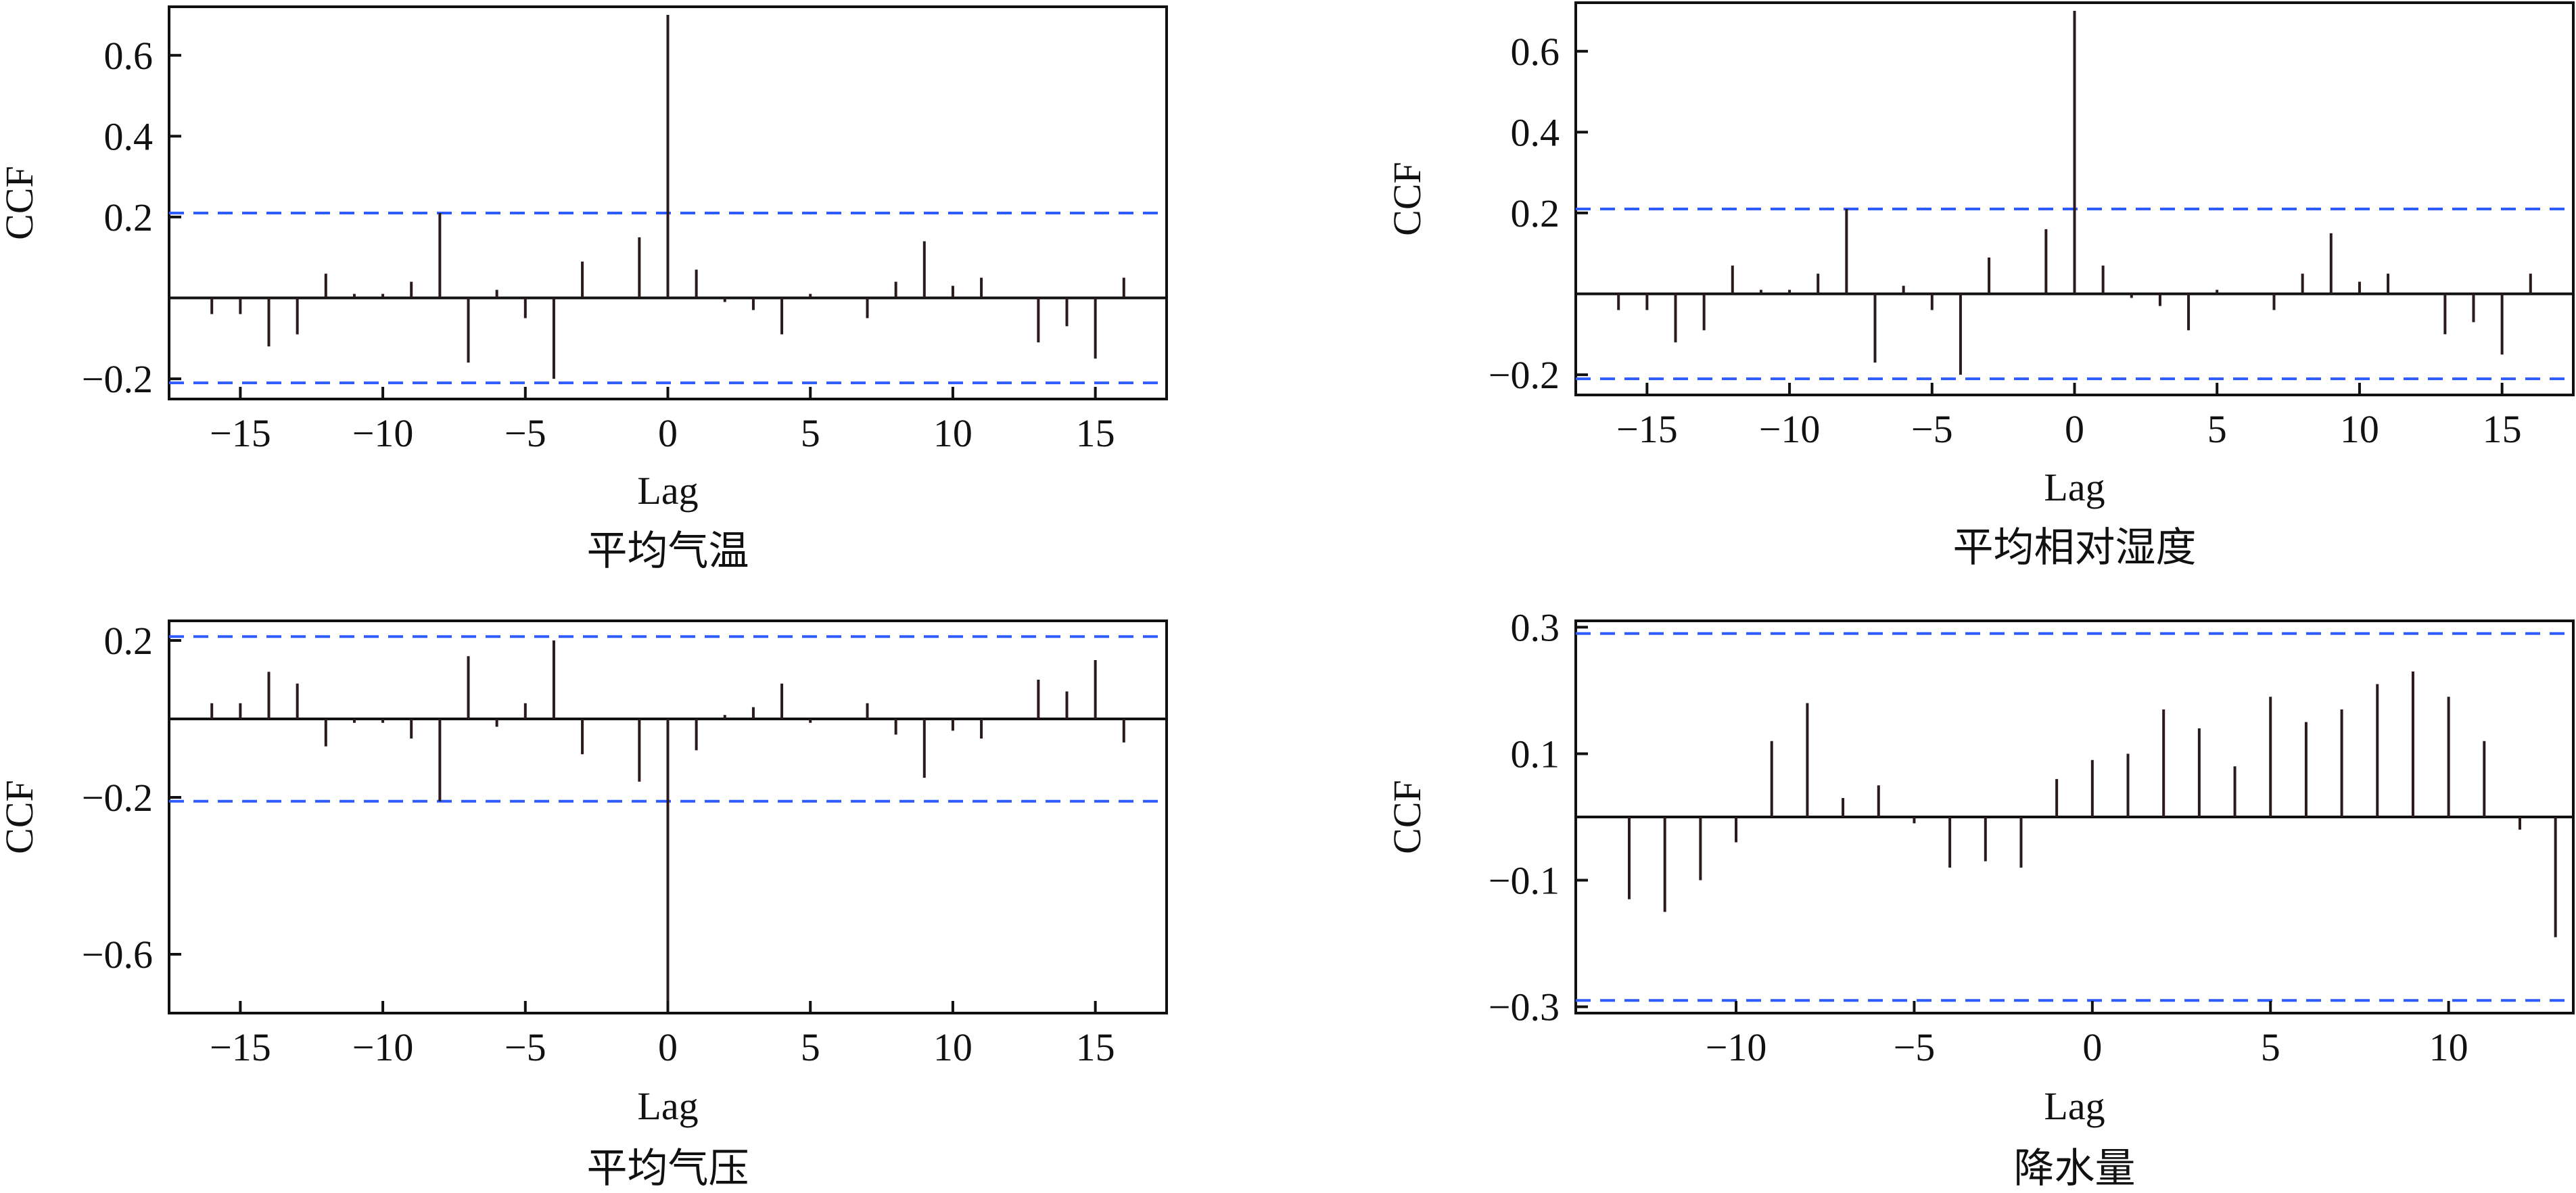 The height and width of the screenshot is (1193, 2576). What do you see at coordinates (117, 955) in the screenshot?
I see `y-tick-label: −0.6` at bounding box center [117, 955].